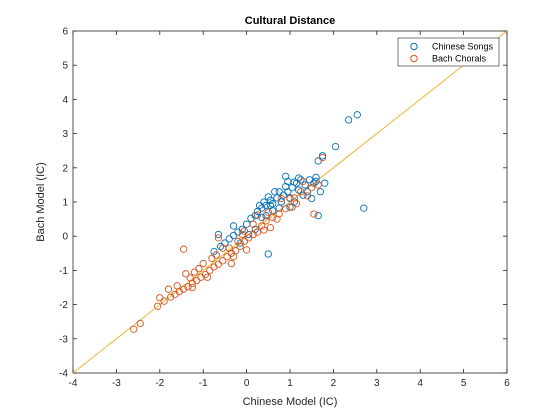  What do you see at coordinates (414, 58) in the screenshot?
I see `legend-marker-bach-chorals` at bounding box center [414, 58].